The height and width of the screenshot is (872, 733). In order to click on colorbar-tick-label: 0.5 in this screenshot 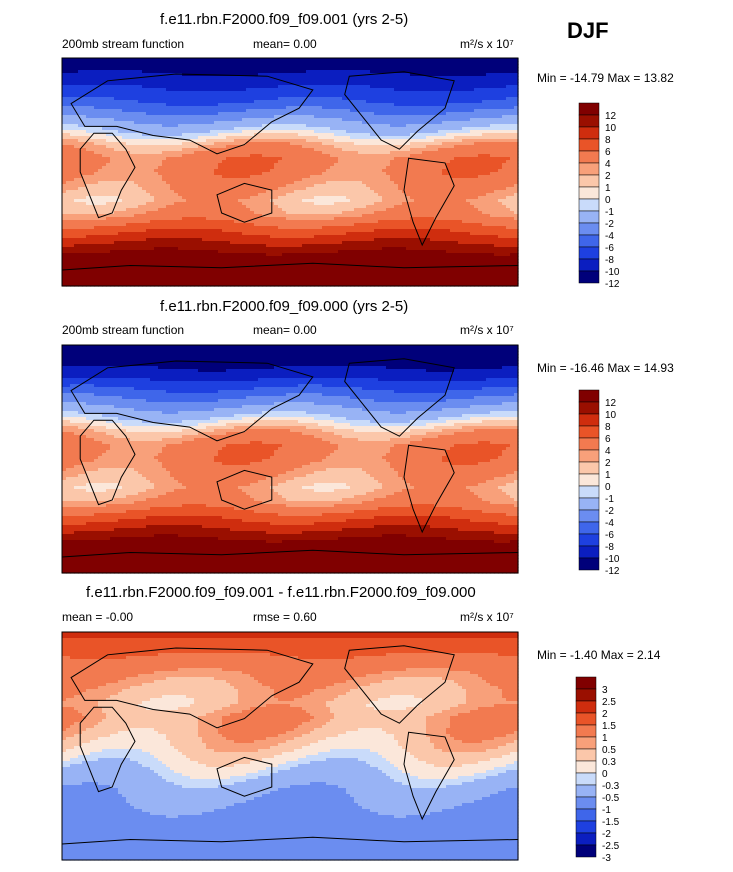, I will do `click(609, 750)`.